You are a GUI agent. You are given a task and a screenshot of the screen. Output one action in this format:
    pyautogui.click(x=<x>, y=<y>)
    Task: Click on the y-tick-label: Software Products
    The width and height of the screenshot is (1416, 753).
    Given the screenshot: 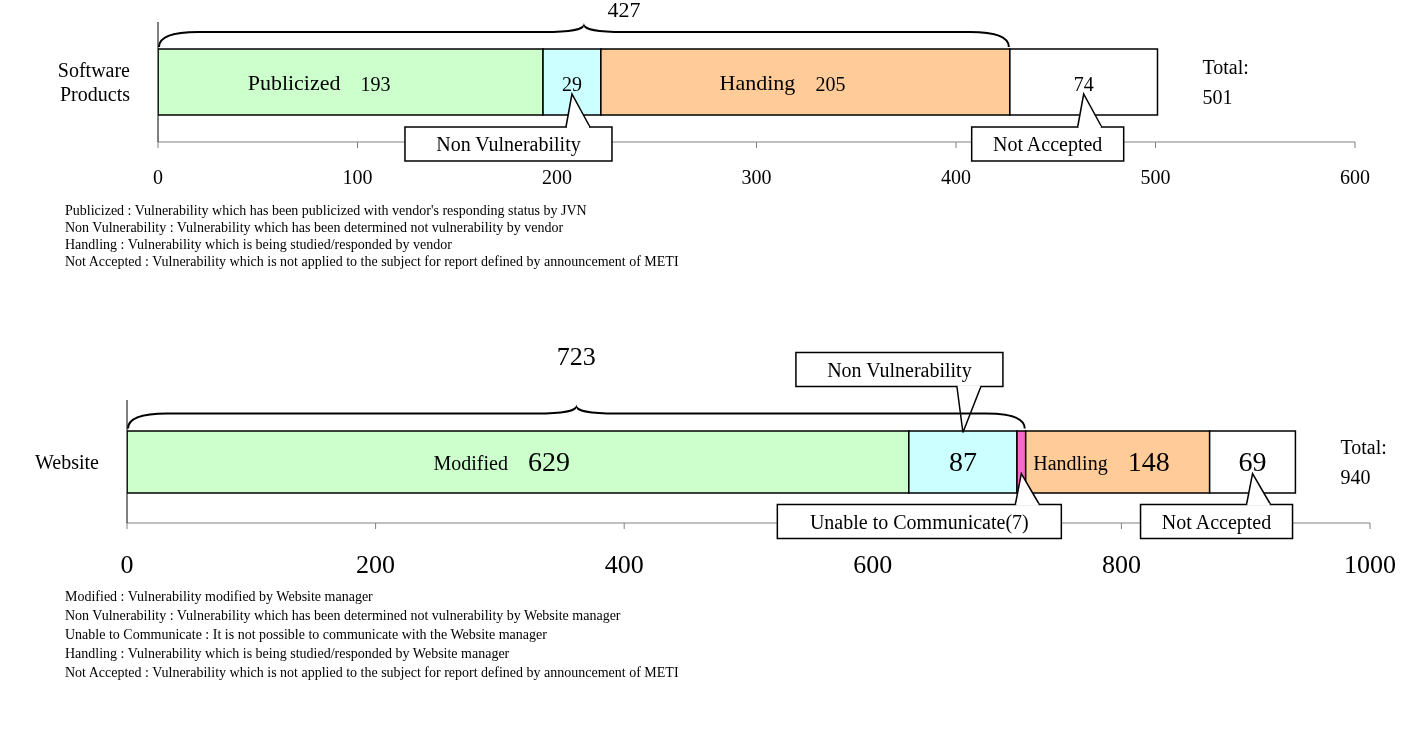 What is the action you would take?
    pyautogui.click(x=94, y=82)
    